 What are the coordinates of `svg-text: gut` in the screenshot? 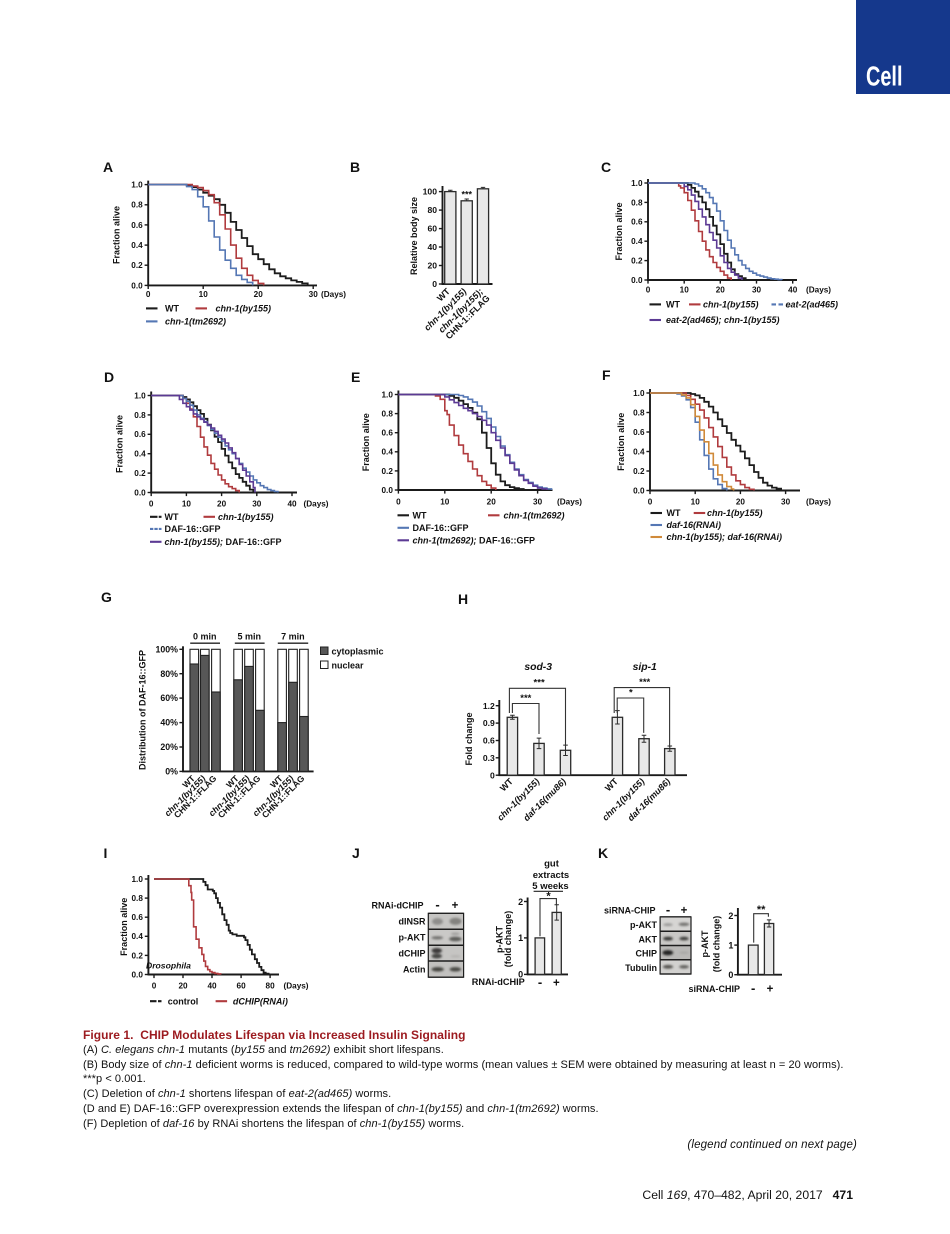 It's located at (552, 863).